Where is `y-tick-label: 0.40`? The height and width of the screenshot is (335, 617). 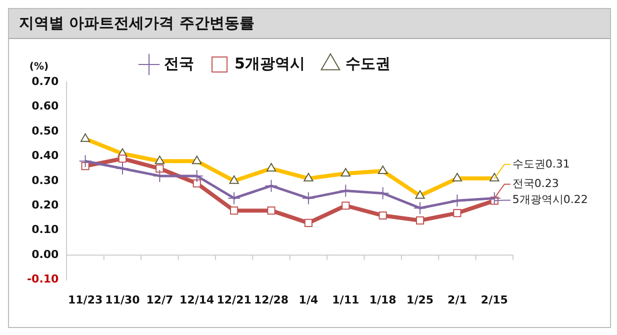 y-tick-label: 0.40 is located at coordinates (46, 155).